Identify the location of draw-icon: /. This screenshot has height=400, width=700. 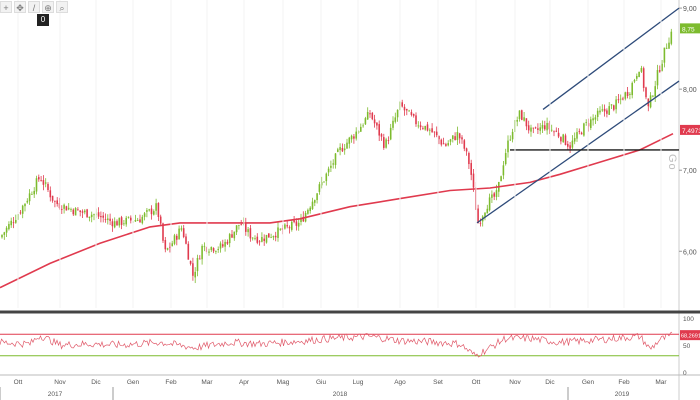
(34, 7).